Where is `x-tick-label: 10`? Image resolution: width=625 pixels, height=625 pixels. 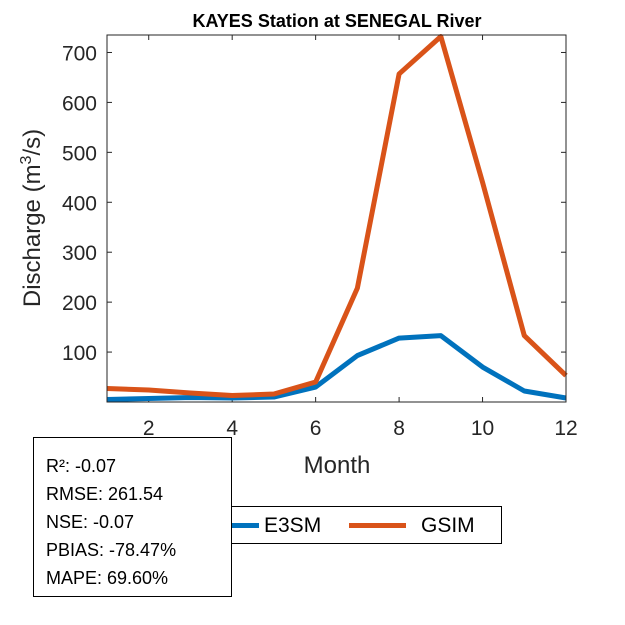 x-tick-label: 10 is located at coordinates (482, 428).